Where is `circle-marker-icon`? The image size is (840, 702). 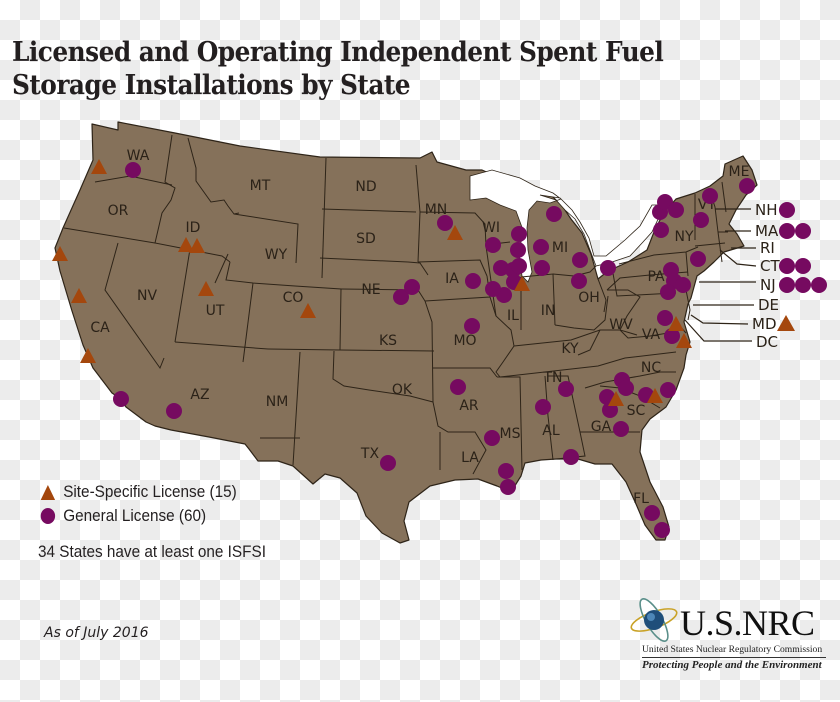 circle-marker-icon is located at coordinates (48, 516).